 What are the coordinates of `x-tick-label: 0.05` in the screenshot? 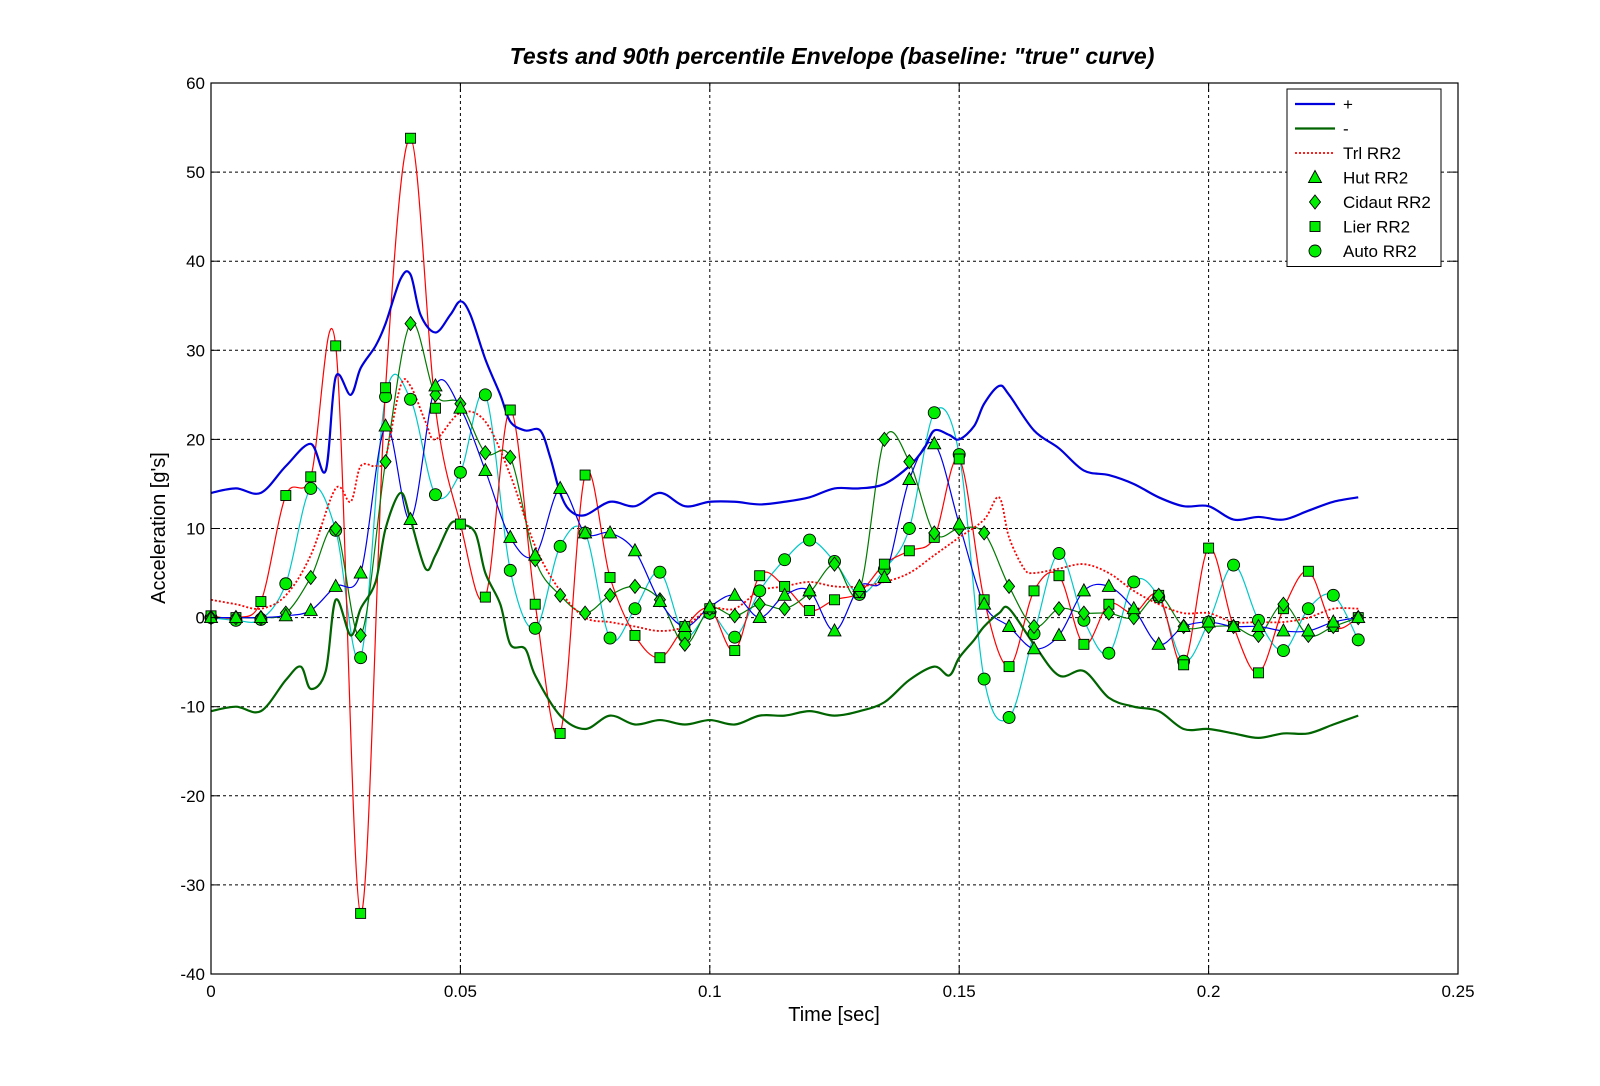 It's located at (460, 991).